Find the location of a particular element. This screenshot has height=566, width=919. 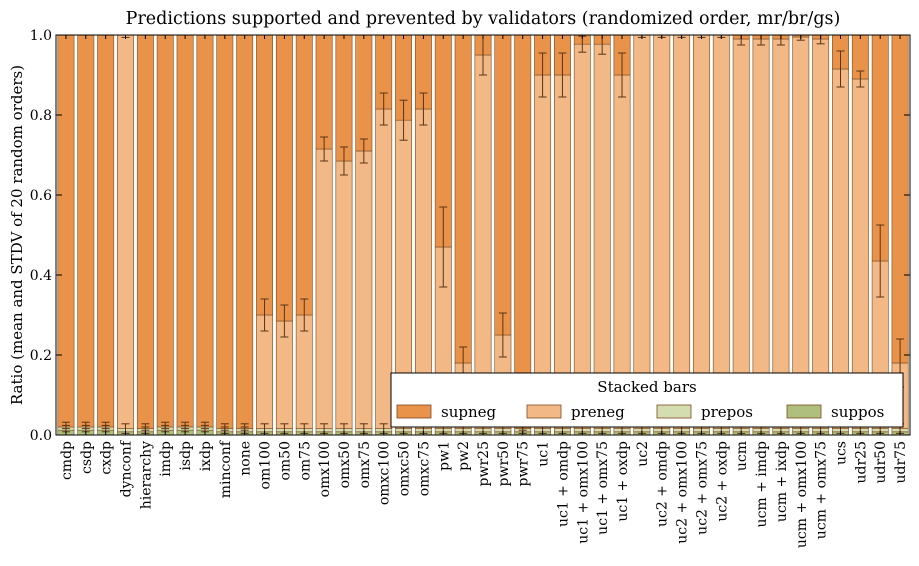

x-tick-label: om75 is located at coordinates (305, 461).